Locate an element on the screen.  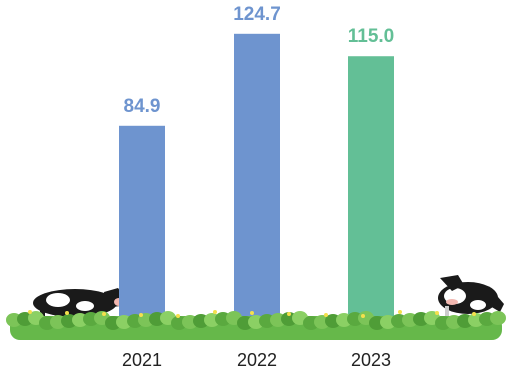
grass-strip is located at coordinates (256, 325).